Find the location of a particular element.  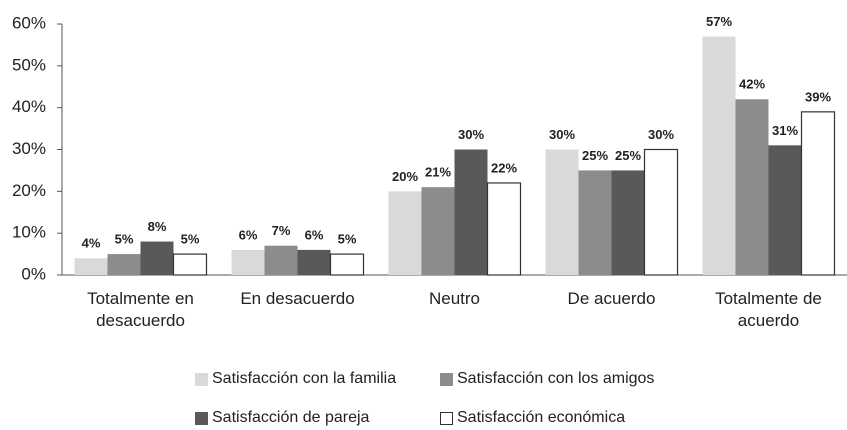

data-label: 21% is located at coordinates (438, 172).